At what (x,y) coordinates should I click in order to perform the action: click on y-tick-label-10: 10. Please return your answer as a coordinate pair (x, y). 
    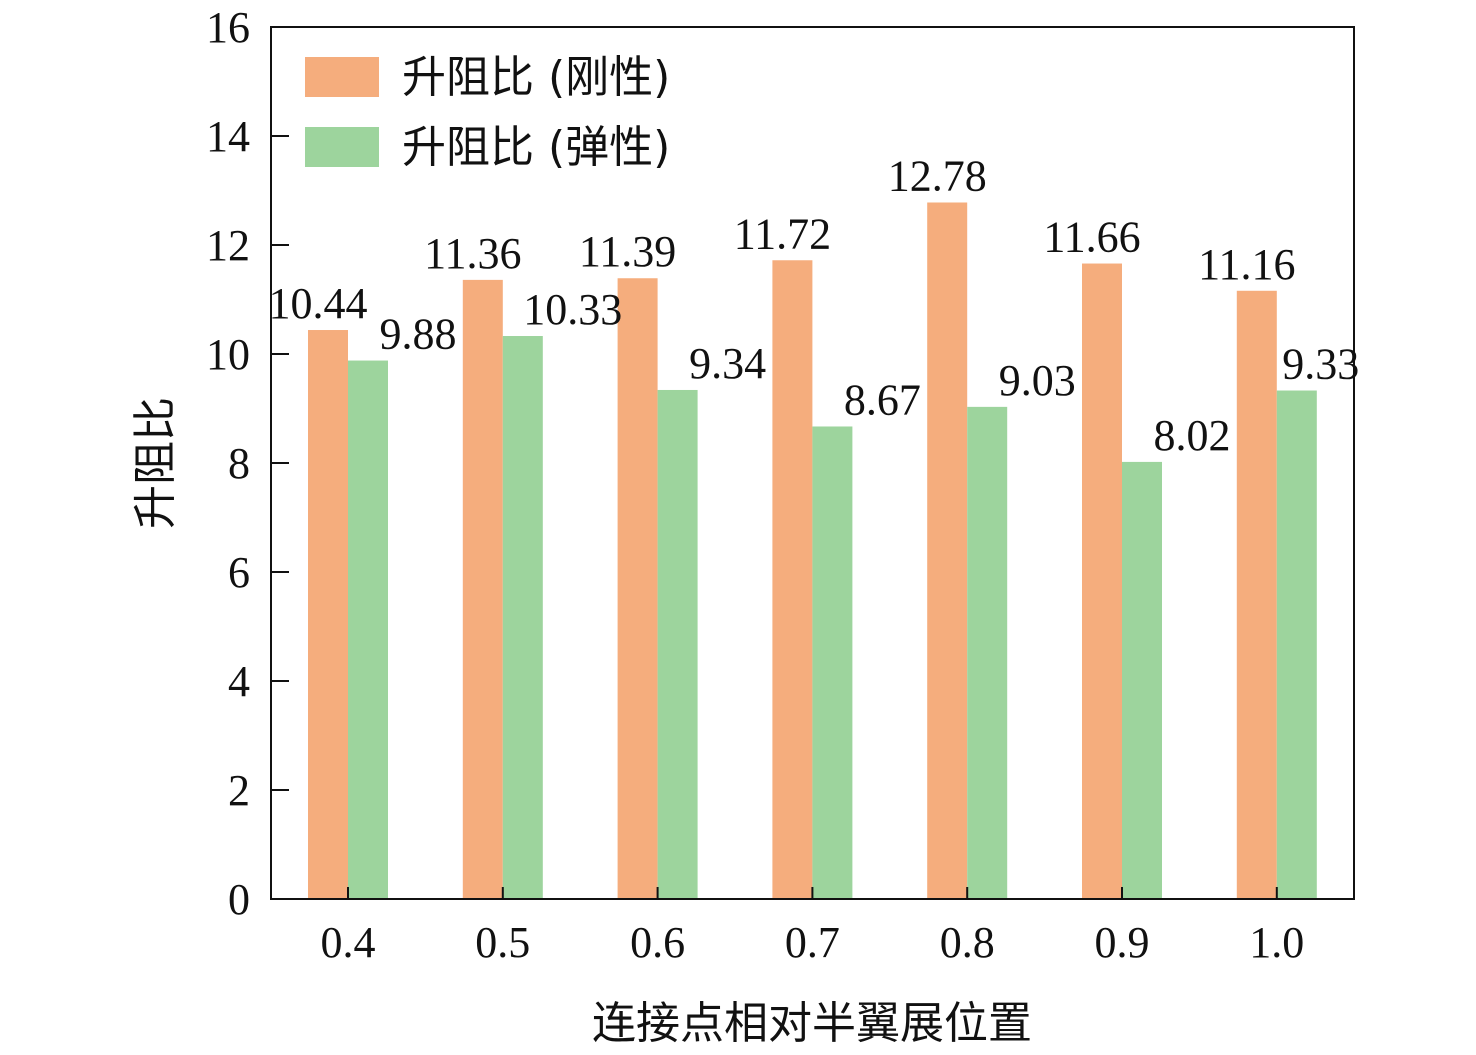
    Looking at the image, I should click on (228, 354).